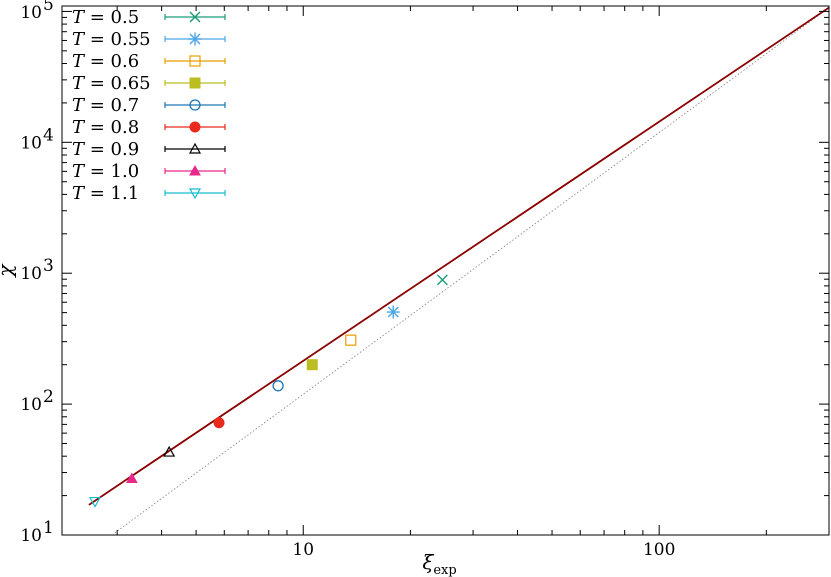 Image resolution: width=831 pixels, height=577 pixels. What do you see at coordinates (149, 171) in the screenshot?
I see `legend-entry: T = 1.0` at bounding box center [149, 171].